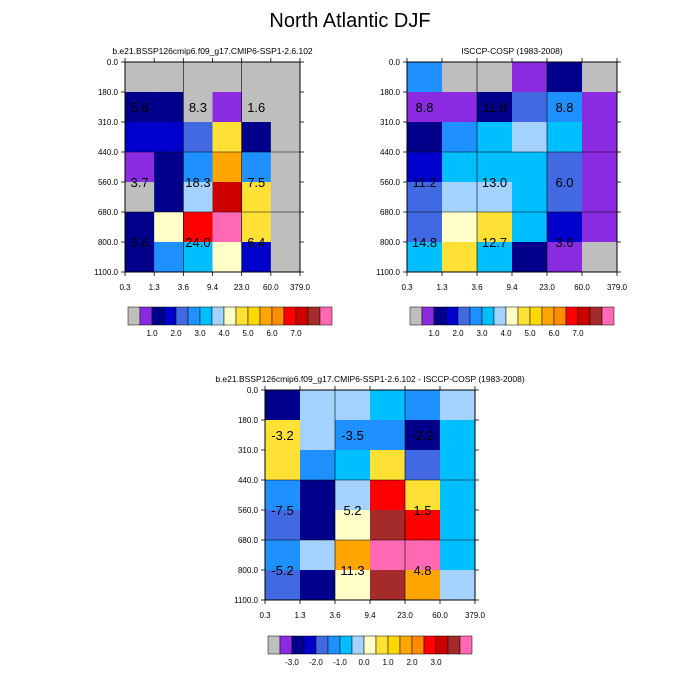  I want to click on y-tick-label: 800.0, so click(390, 242).